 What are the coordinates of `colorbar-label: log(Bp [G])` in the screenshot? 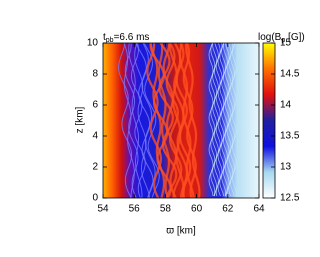 It's located at (281, 38).